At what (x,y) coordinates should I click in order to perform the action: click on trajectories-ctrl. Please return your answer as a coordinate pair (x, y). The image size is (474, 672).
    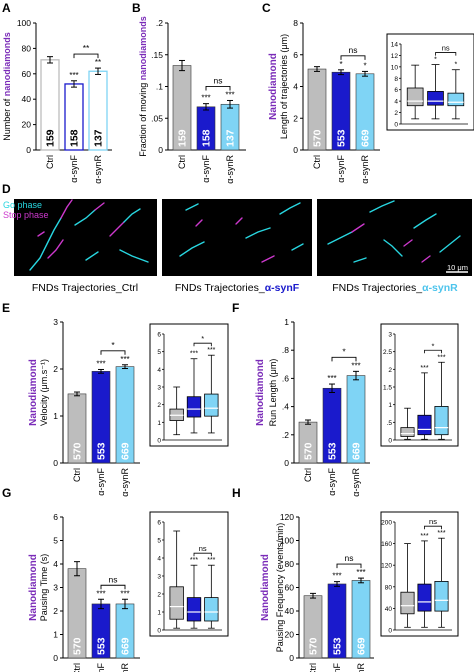
    Looking at the image, I should click on (89, 235).